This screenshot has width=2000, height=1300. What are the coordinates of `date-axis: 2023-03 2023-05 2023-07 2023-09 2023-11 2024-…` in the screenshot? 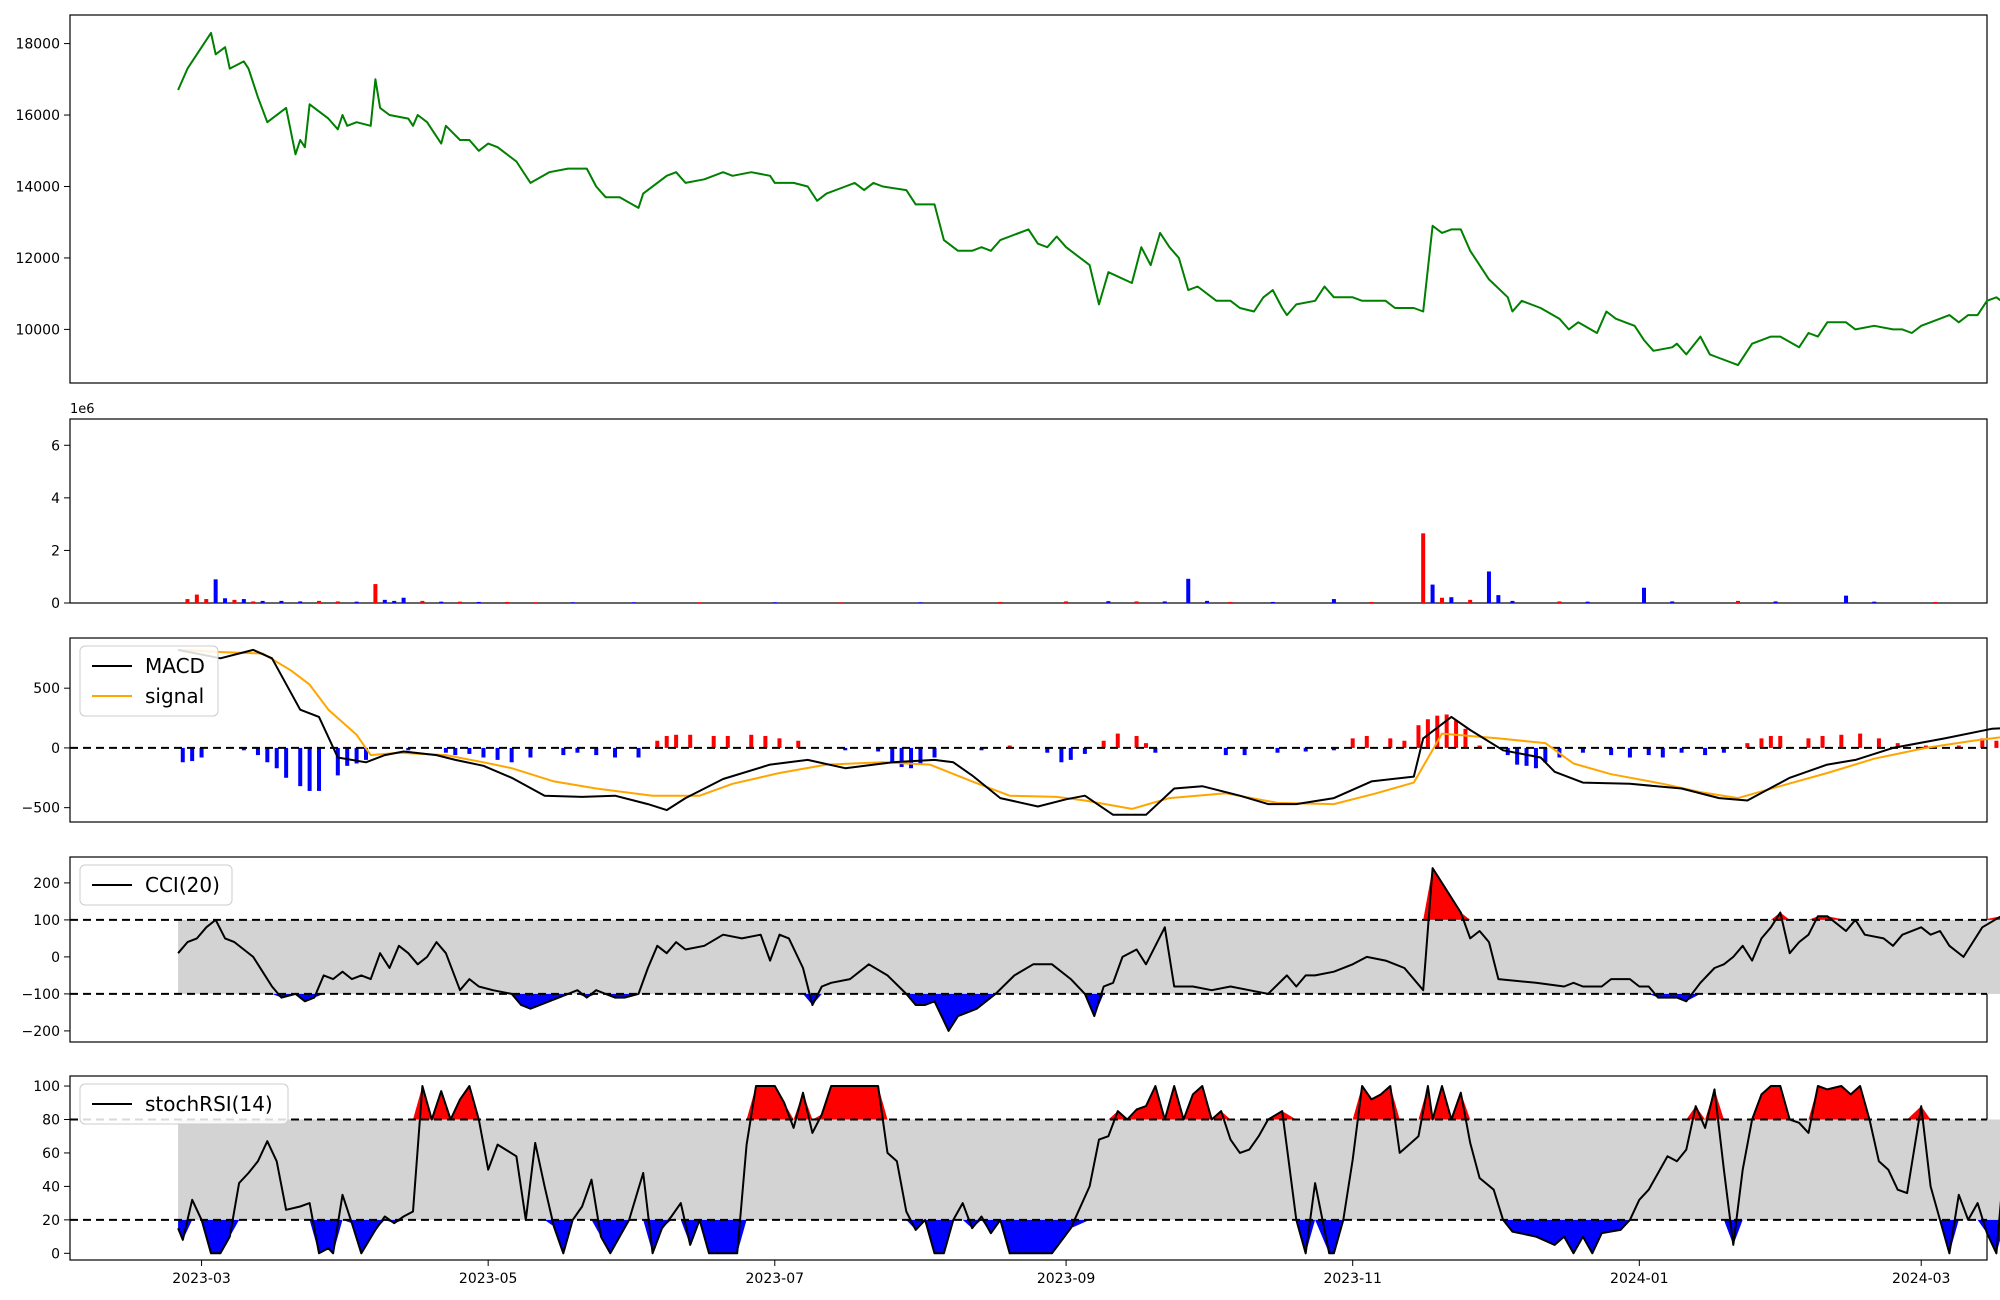 It's located at (1061, 1273).